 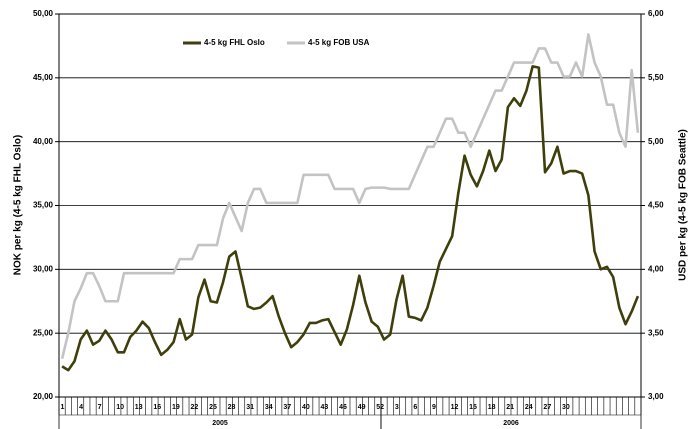 I want to click on y2-tick-label: 3,00, so click(x=656, y=396).